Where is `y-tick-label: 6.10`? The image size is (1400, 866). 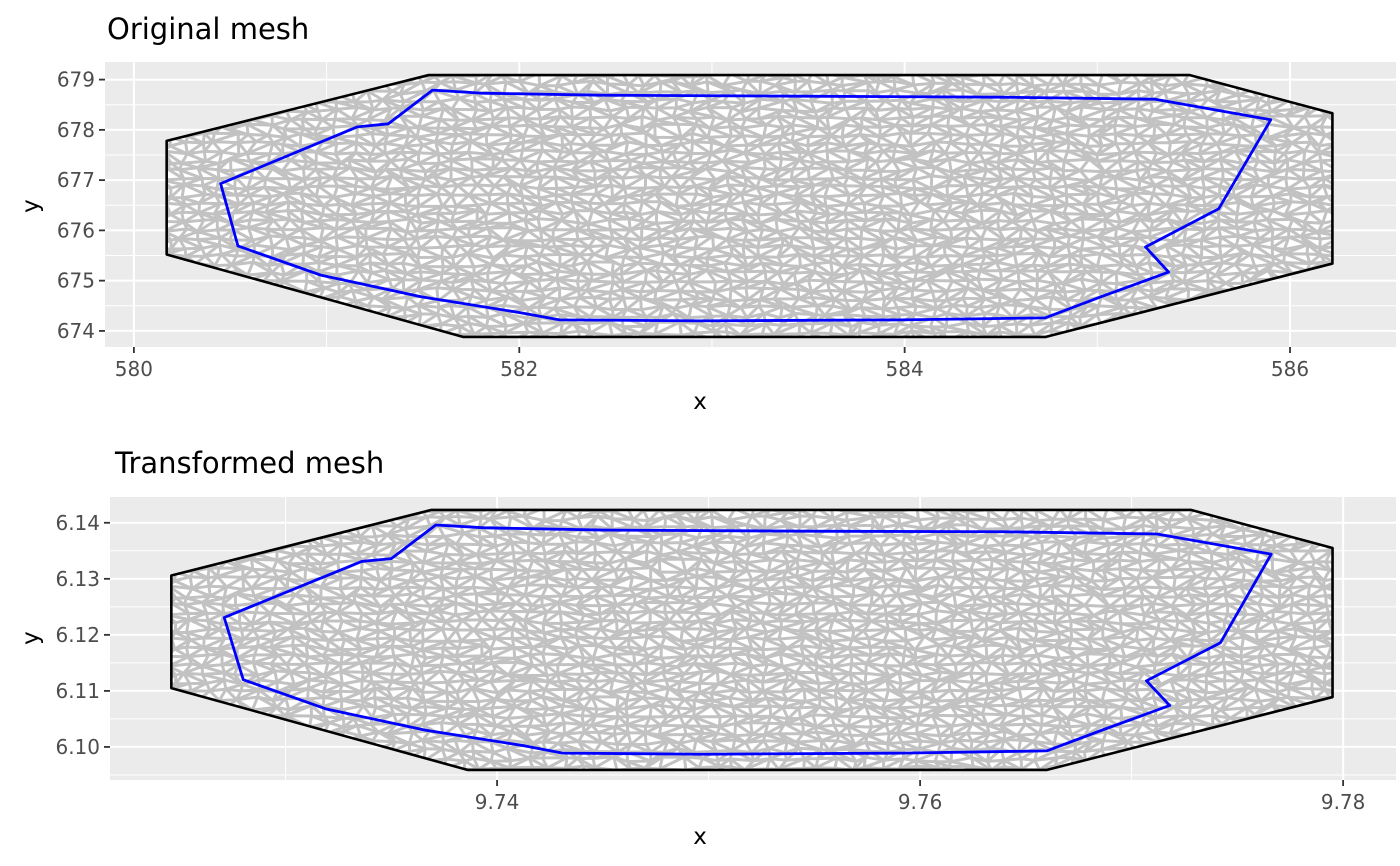
y-tick-label: 6.10 is located at coordinates (77, 747).